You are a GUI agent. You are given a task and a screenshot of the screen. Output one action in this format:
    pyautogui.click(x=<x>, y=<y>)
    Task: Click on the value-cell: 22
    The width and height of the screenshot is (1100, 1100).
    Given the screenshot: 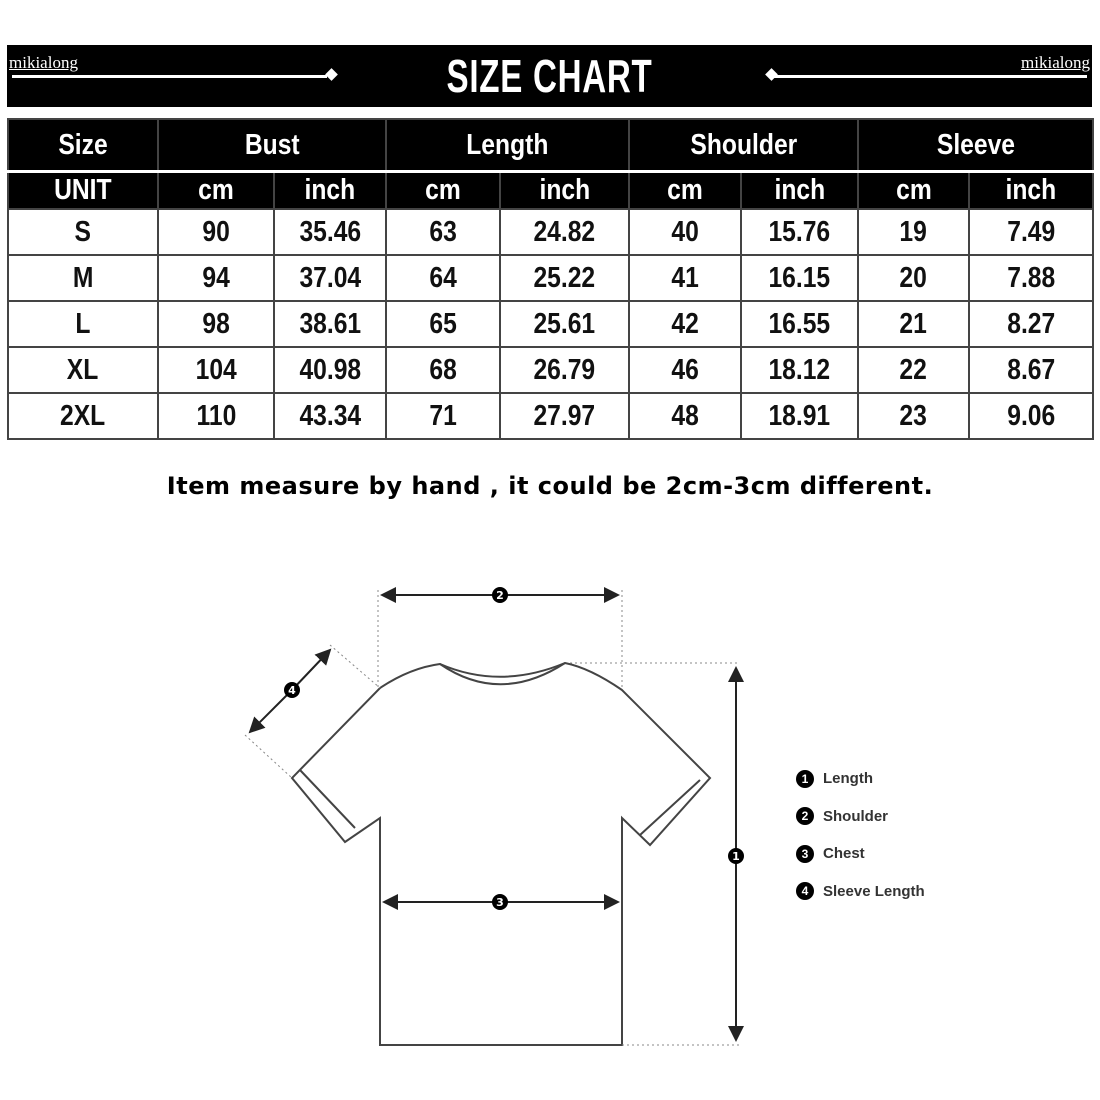 What is the action you would take?
    pyautogui.click(x=914, y=370)
    